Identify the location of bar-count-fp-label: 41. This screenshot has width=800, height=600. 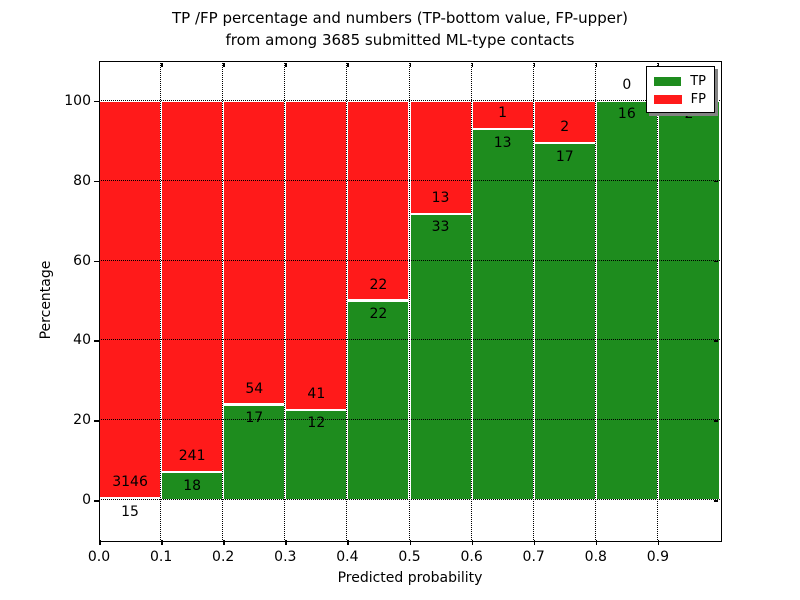
(316, 393).